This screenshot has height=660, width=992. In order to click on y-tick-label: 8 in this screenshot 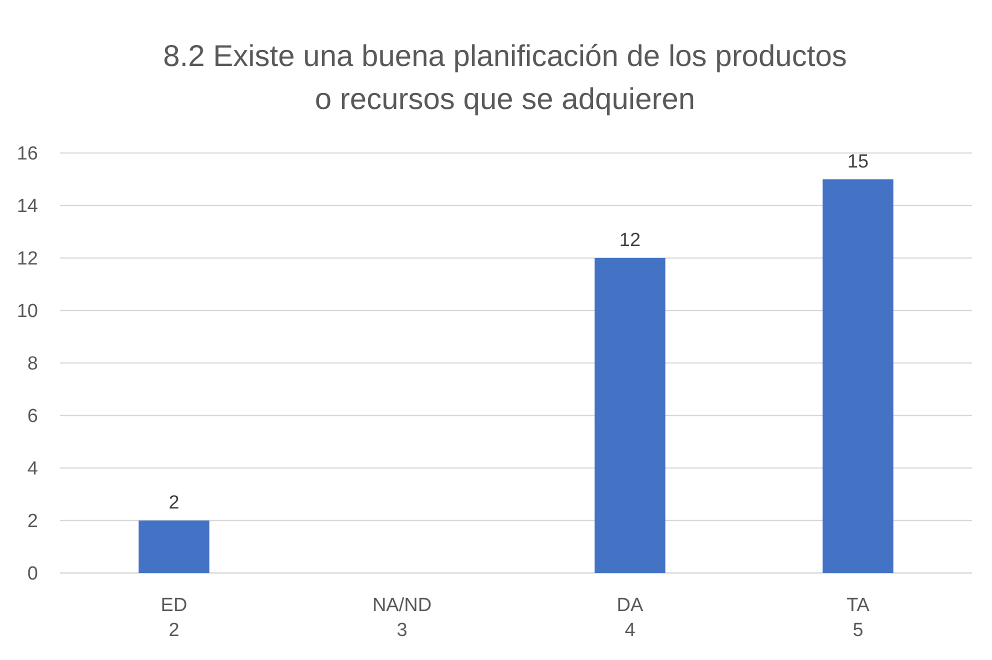, I will do `click(32, 364)`.